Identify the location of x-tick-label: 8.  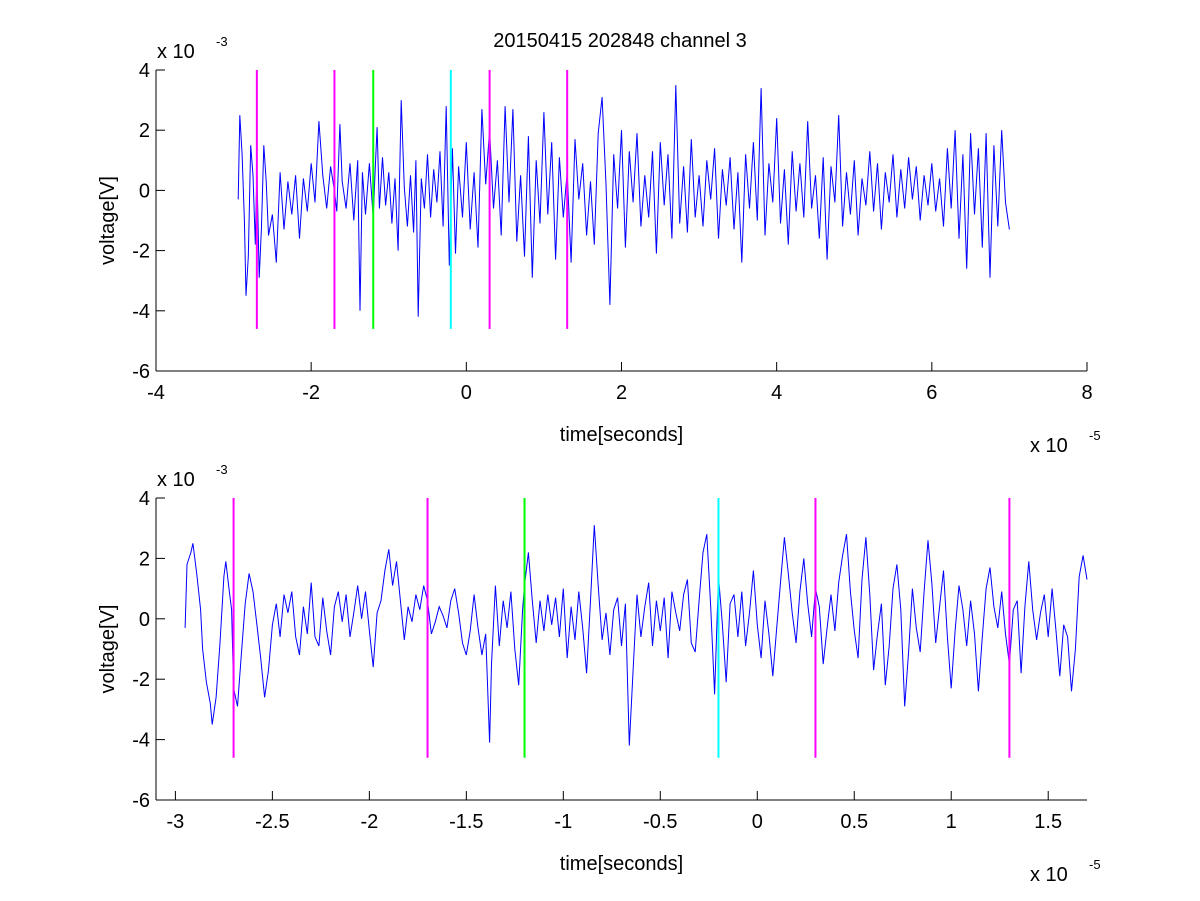
(1086, 393).